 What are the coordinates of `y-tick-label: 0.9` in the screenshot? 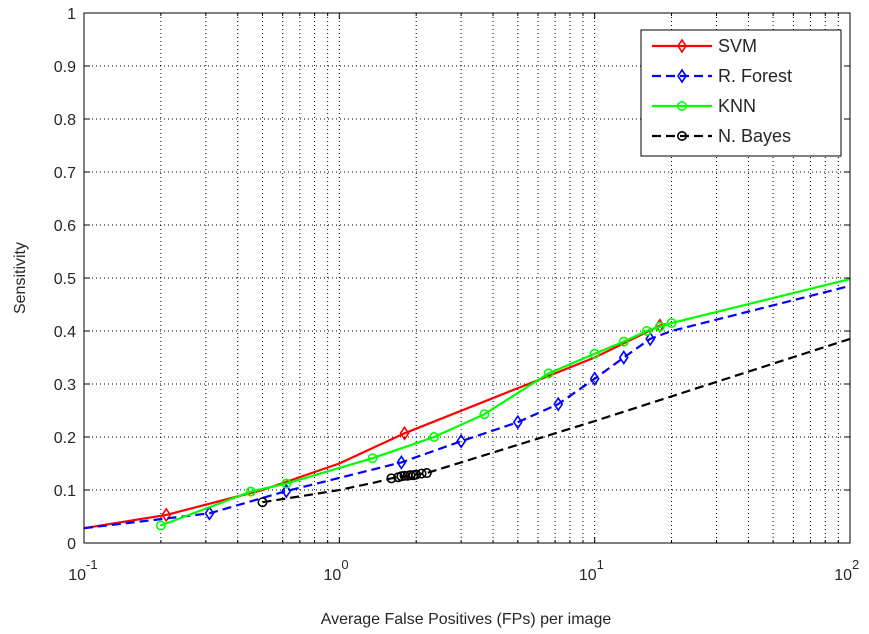 It's located at (65, 67).